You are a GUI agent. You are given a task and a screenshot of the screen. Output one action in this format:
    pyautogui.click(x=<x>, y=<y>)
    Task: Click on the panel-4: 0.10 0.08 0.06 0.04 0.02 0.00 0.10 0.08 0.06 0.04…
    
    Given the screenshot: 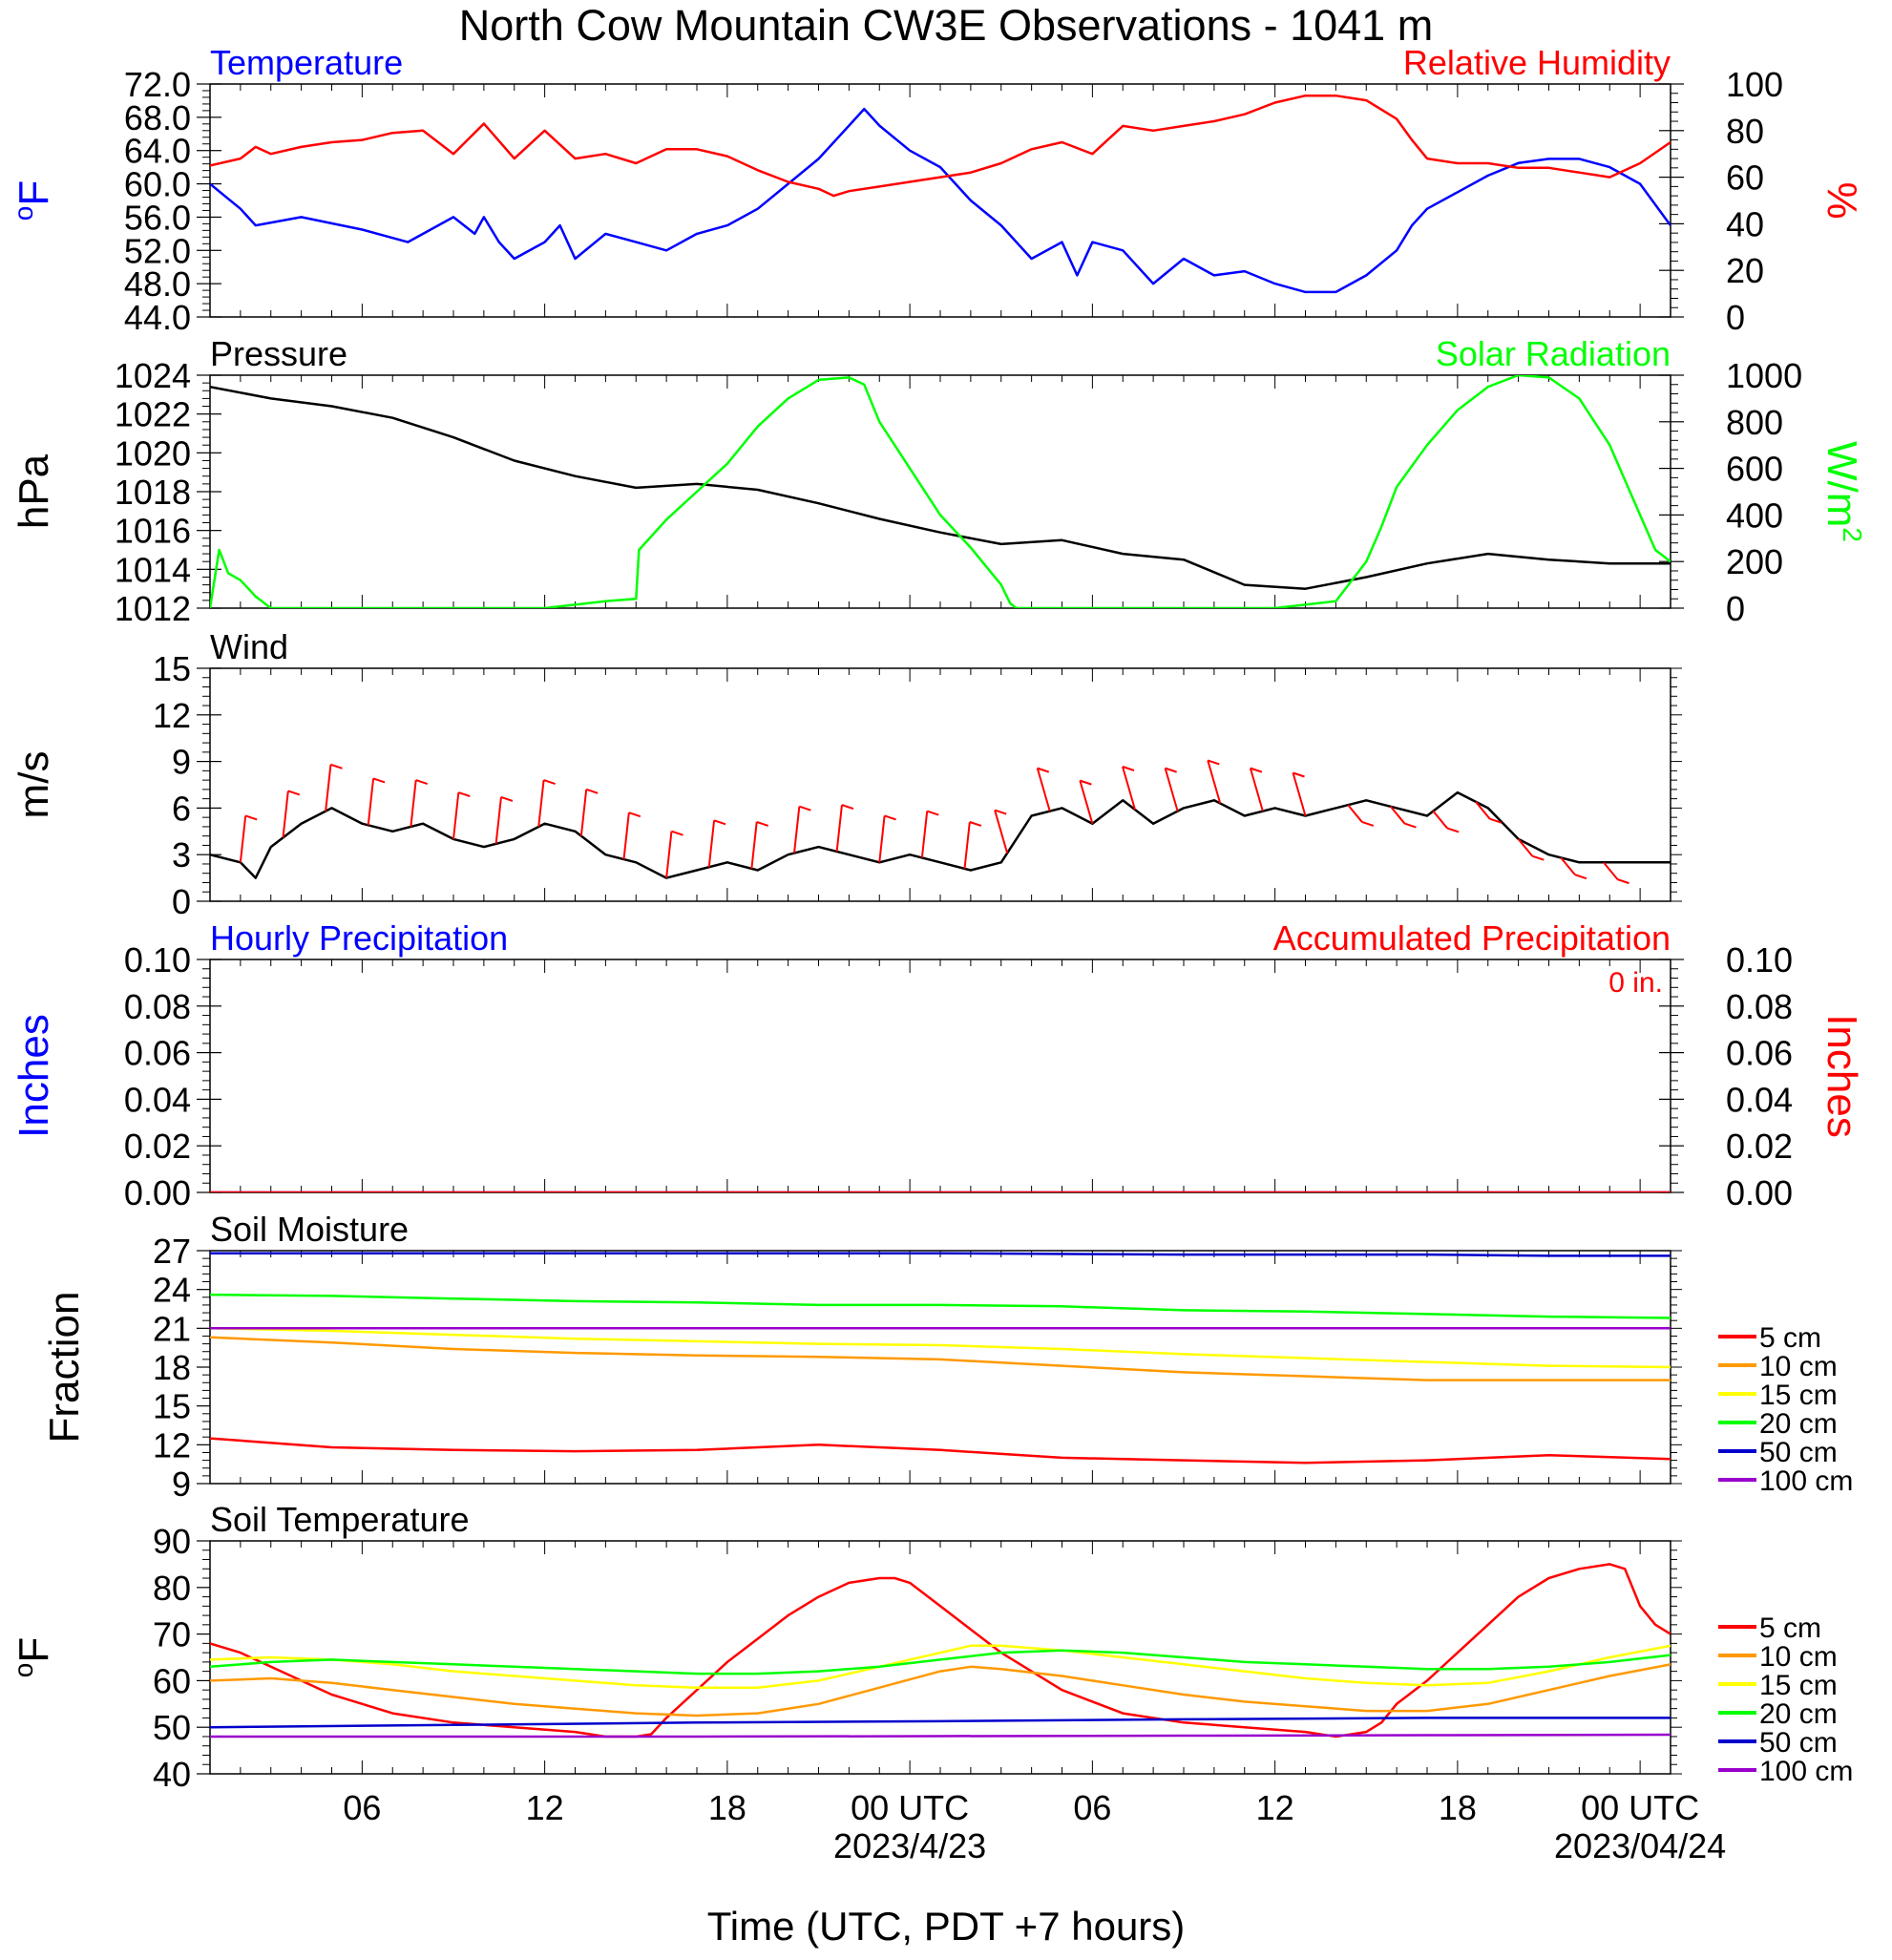 What is the action you would take?
    pyautogui.click(x=938, y=1065)
    